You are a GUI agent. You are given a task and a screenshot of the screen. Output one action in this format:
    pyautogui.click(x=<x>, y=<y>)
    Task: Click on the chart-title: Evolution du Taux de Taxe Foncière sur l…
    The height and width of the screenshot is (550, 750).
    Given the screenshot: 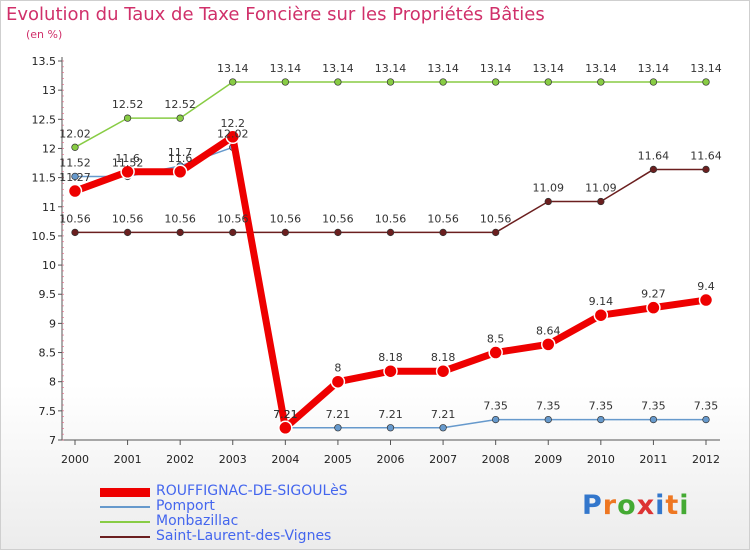 What is the action you would take?
    pyautogui.click(x=275, y=14)
    